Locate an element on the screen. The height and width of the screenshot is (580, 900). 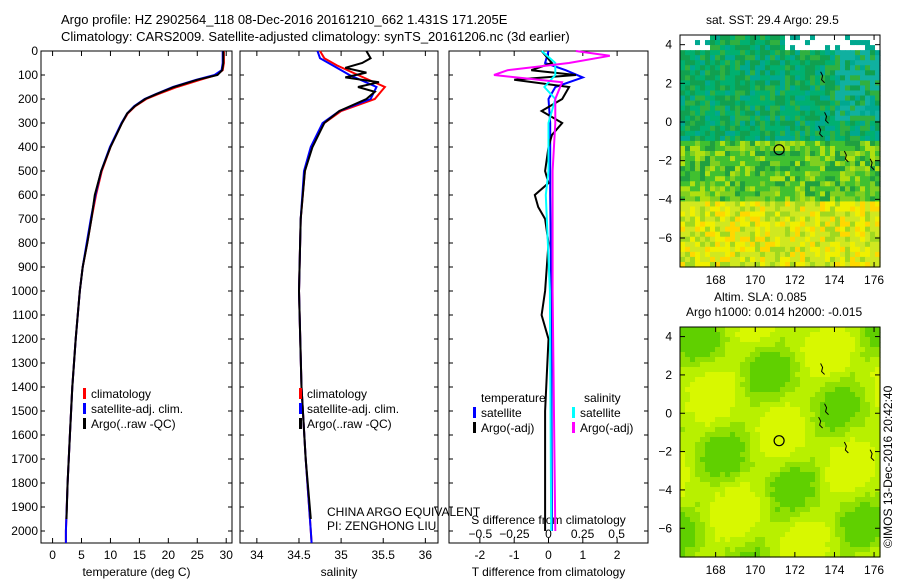
sla-map-title: Altim. SLA: 0.085 is located at coordinates (760, 297).